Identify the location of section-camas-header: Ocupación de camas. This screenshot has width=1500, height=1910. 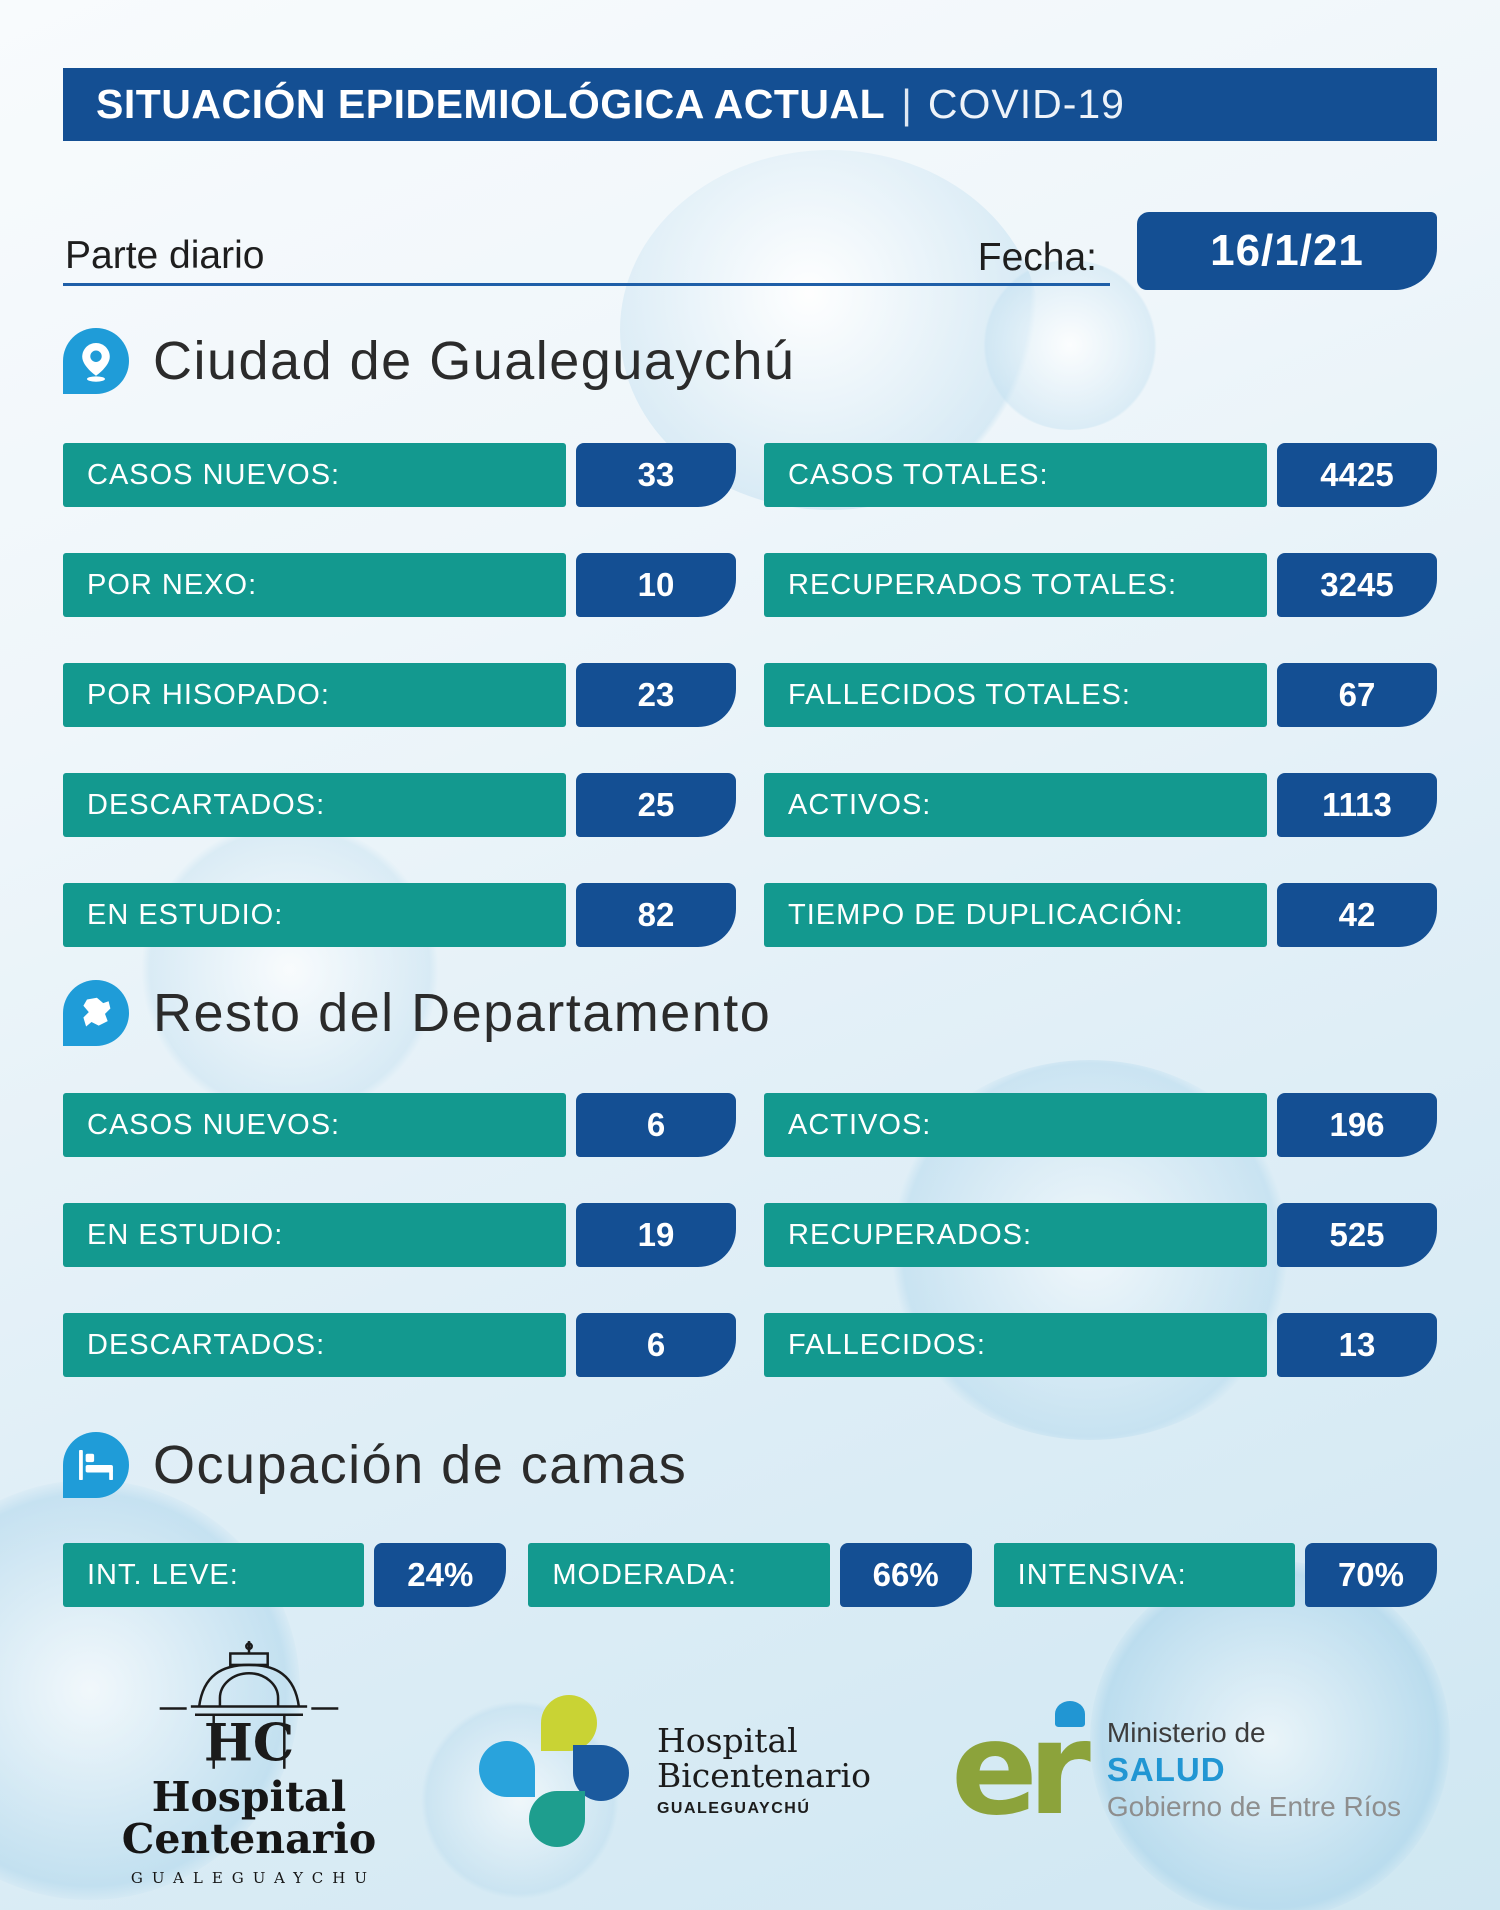
(375, 1465).